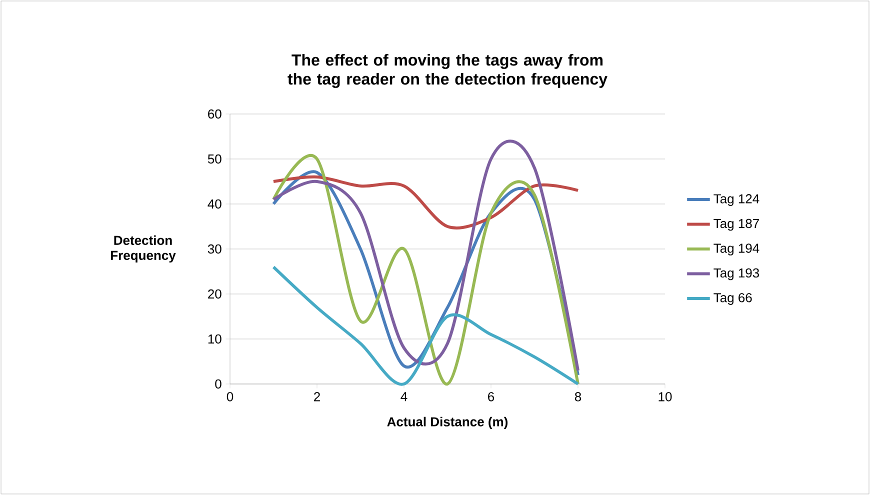  Describe the element at coordinates (737, 200) in the screenshot. I see `legend-label: Tag 124` at that location.